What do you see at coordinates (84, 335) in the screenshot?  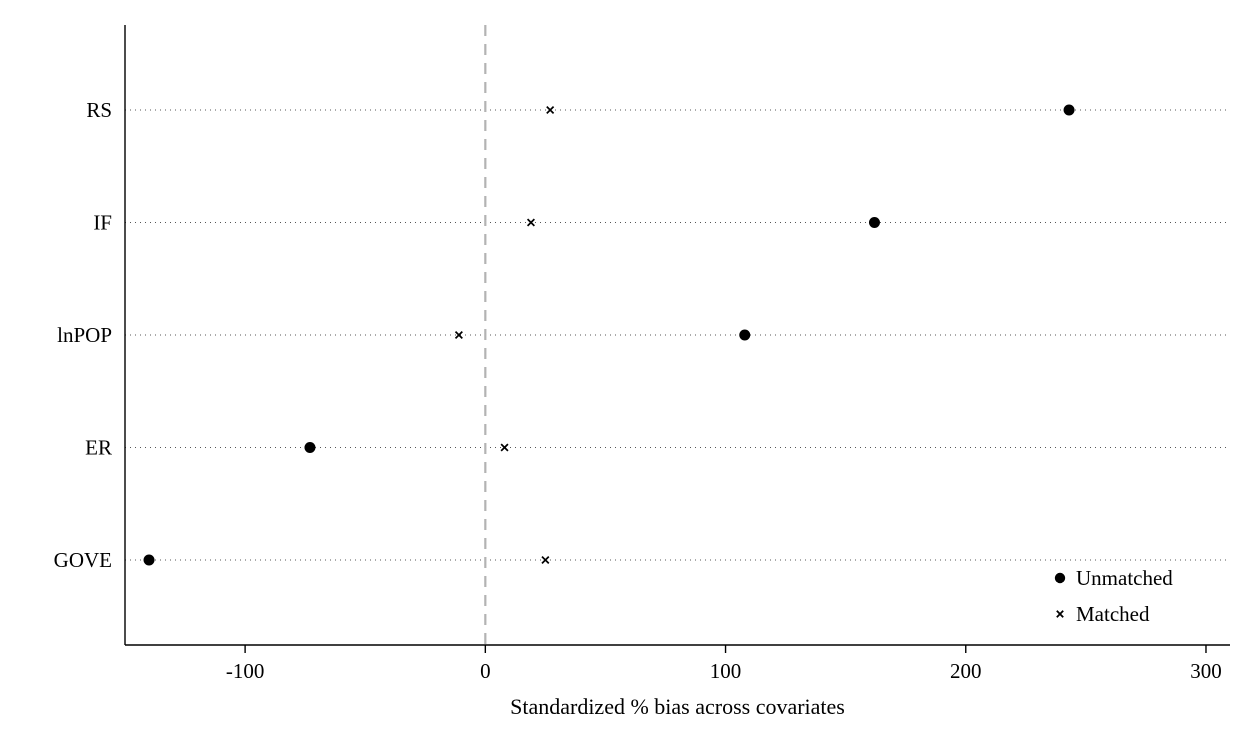 I see `category-label: lnPOP` at bounding box center [84, 335].